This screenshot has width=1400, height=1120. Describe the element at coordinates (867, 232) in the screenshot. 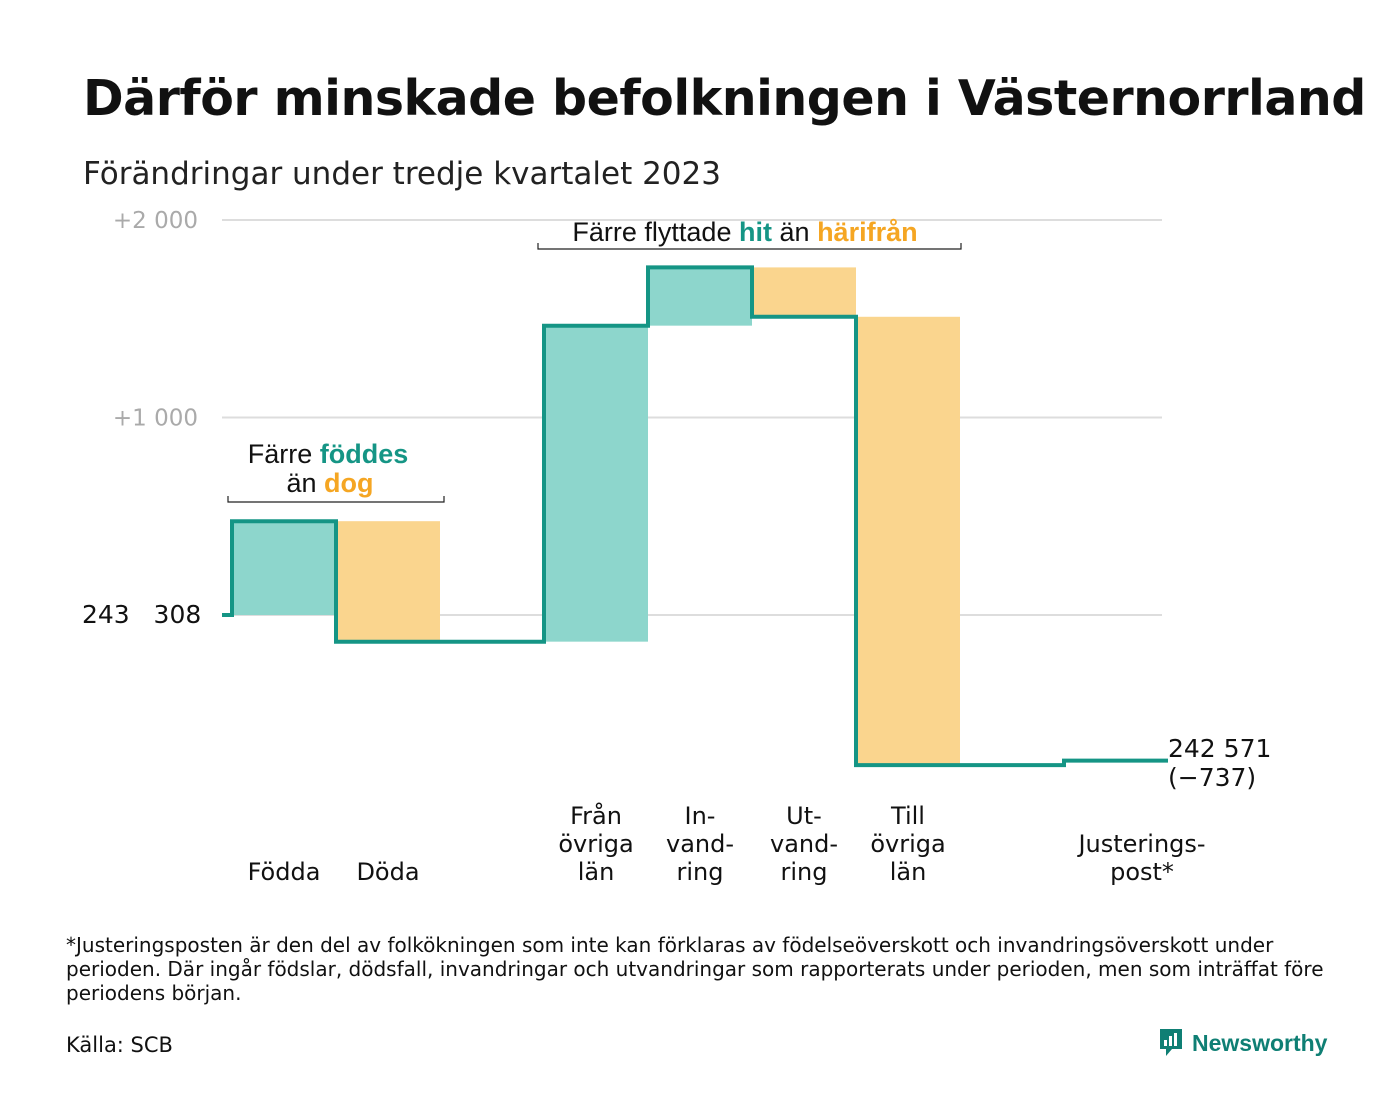

I see `annotation-mig-em2: härifrån` at that location.